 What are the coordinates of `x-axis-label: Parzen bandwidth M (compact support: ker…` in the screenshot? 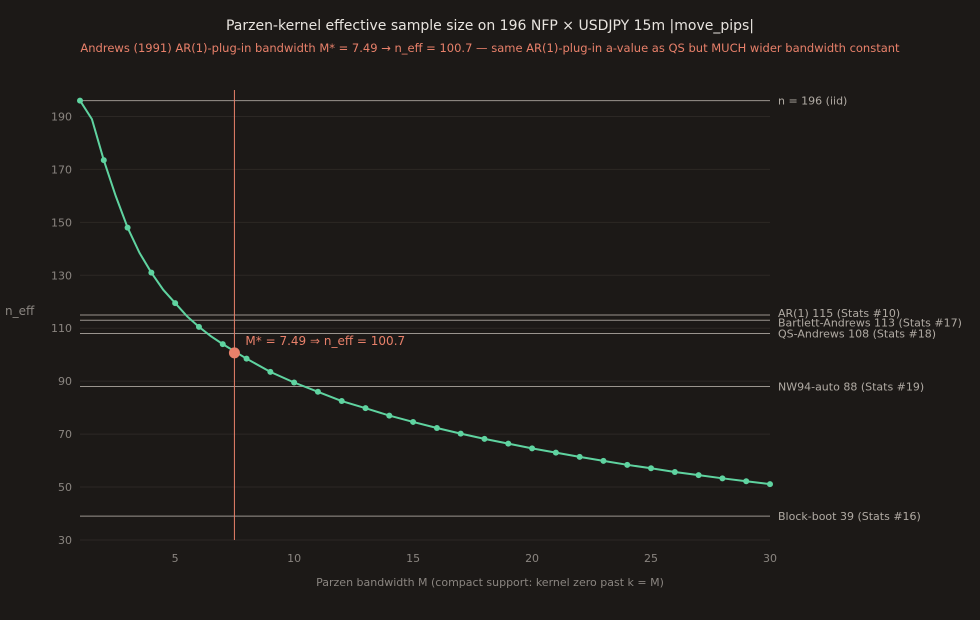 It's located at (490, 582).